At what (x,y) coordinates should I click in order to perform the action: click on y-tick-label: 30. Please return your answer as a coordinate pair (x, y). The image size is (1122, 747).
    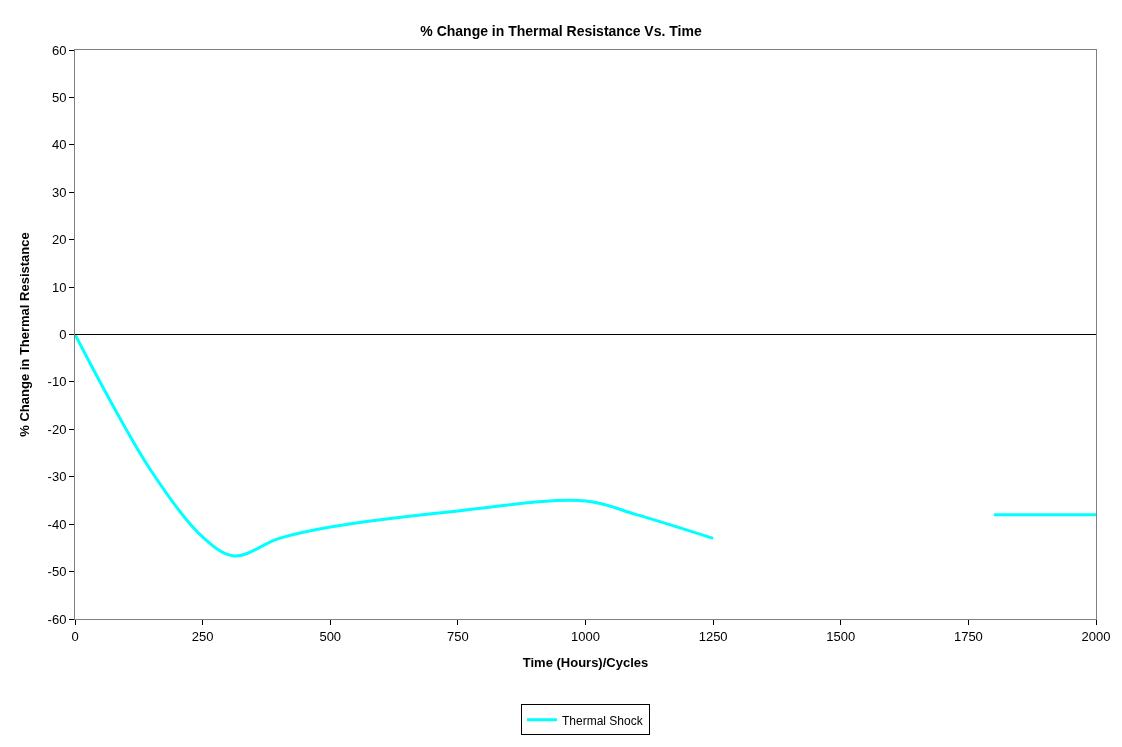
    Looking at the image, I should click on (59, 192).